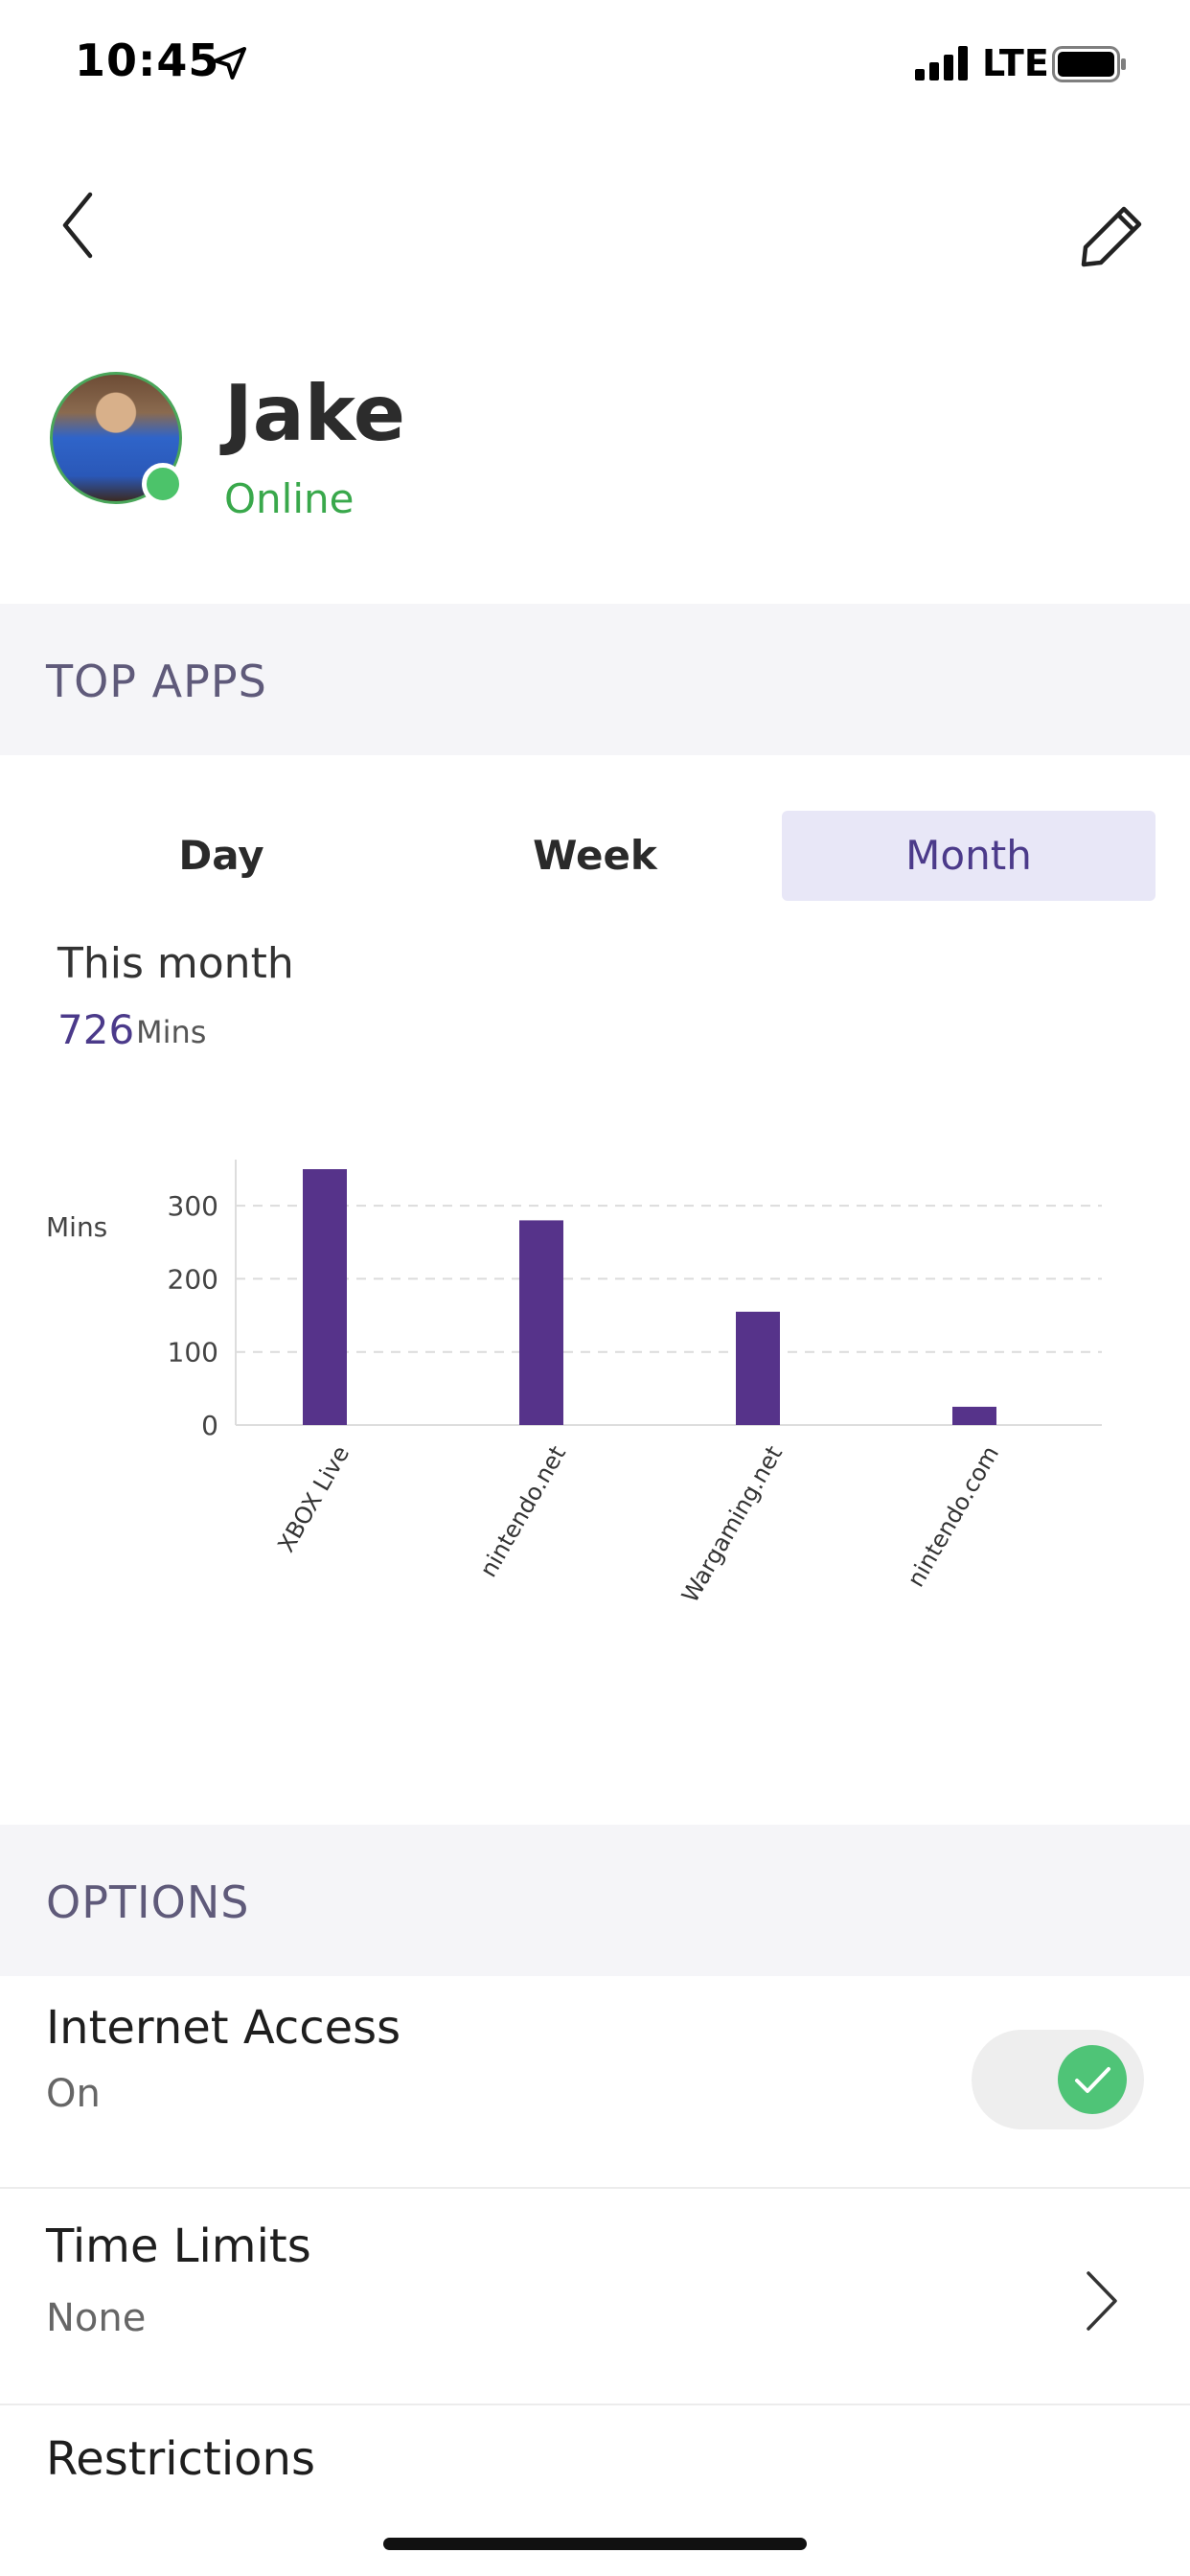  I want to click on internet-access-title: Internet Access, so click(224, 2028).